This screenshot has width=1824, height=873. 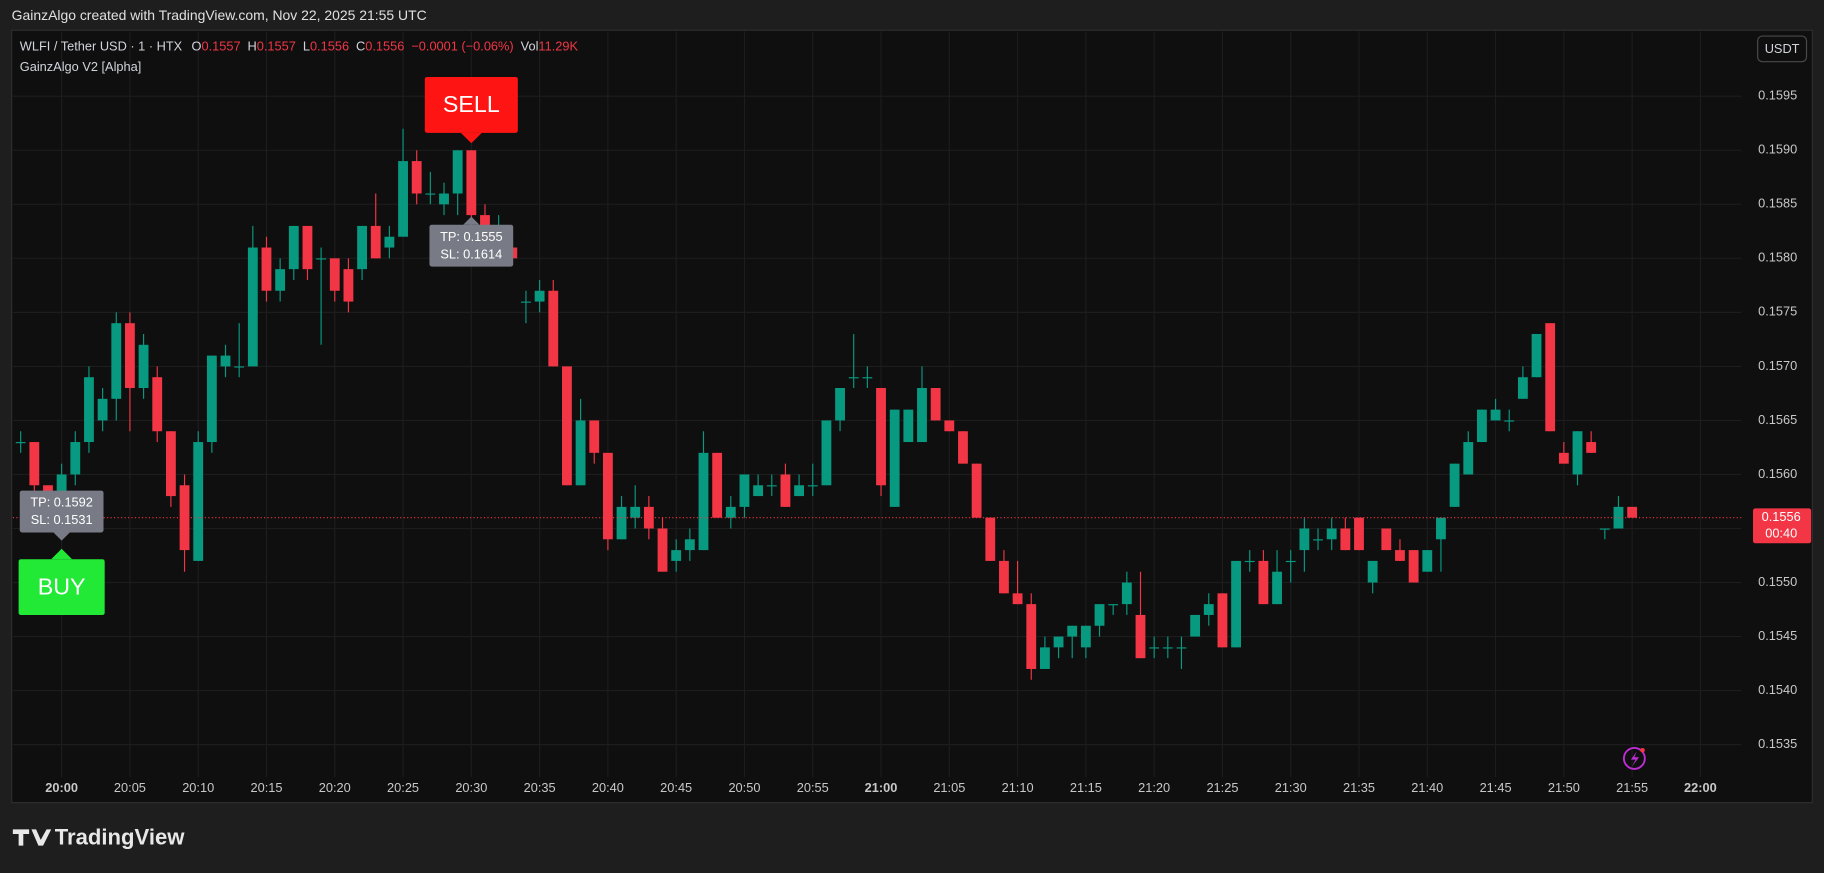 I want to click on x-tick-label: 20:00, so click(x=61, y=787).